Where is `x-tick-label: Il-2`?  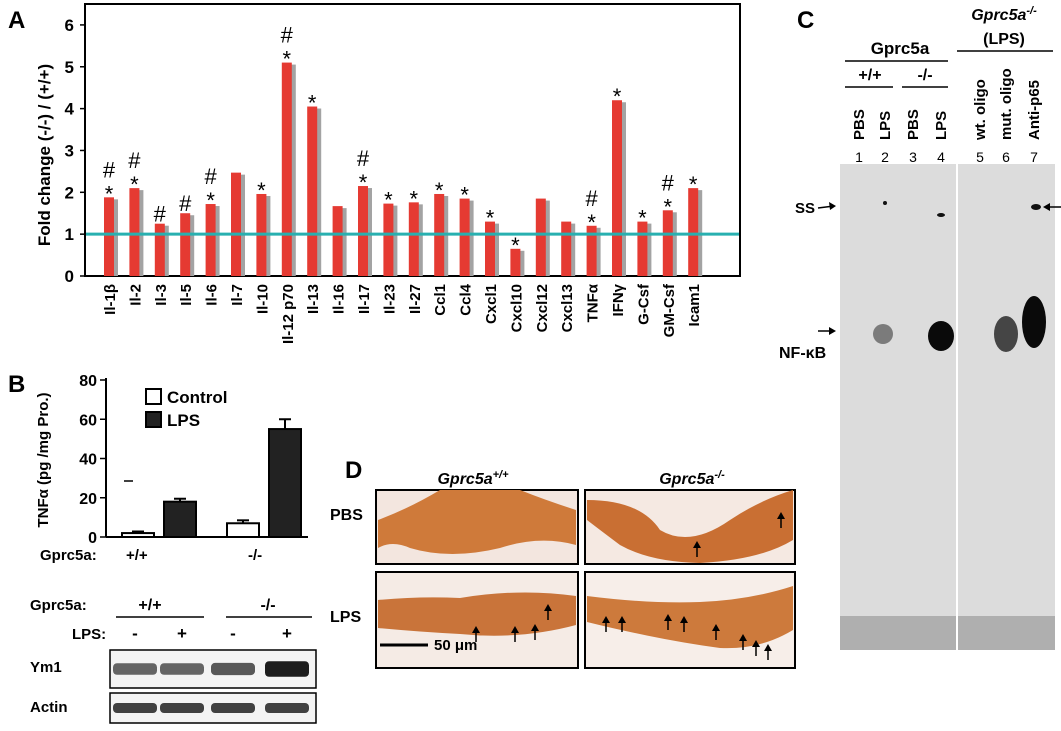 x-tick-label: Il-2 is located at coordinates (135, 295).